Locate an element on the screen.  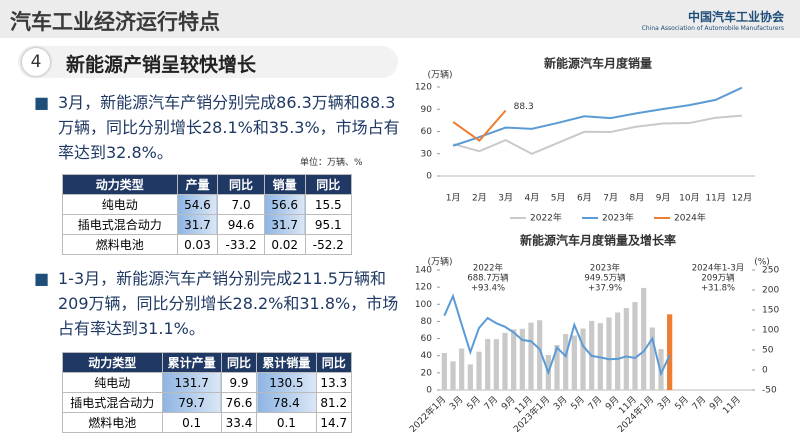
annotation: 88.3 is located at coordinates (524, 107).